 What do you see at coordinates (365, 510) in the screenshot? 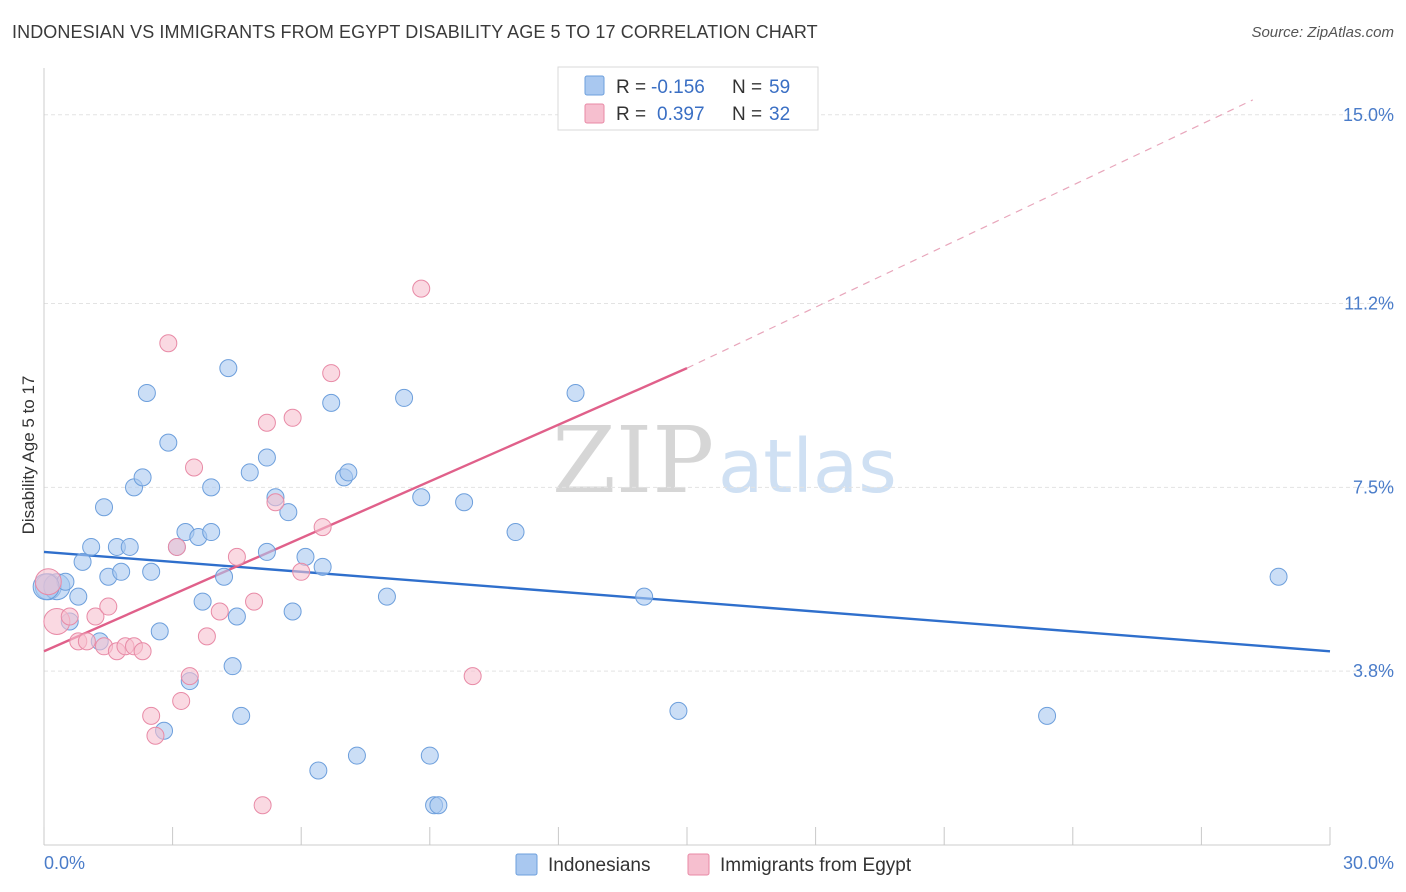
I see `egypt-trend-line` at bounding box center [365, 510].